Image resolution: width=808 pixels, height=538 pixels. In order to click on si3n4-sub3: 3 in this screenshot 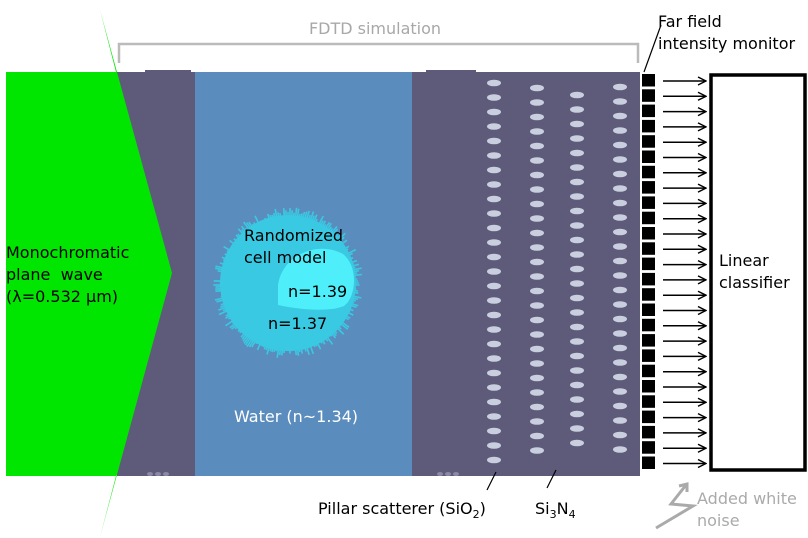, I will do `click(553, 514)`.